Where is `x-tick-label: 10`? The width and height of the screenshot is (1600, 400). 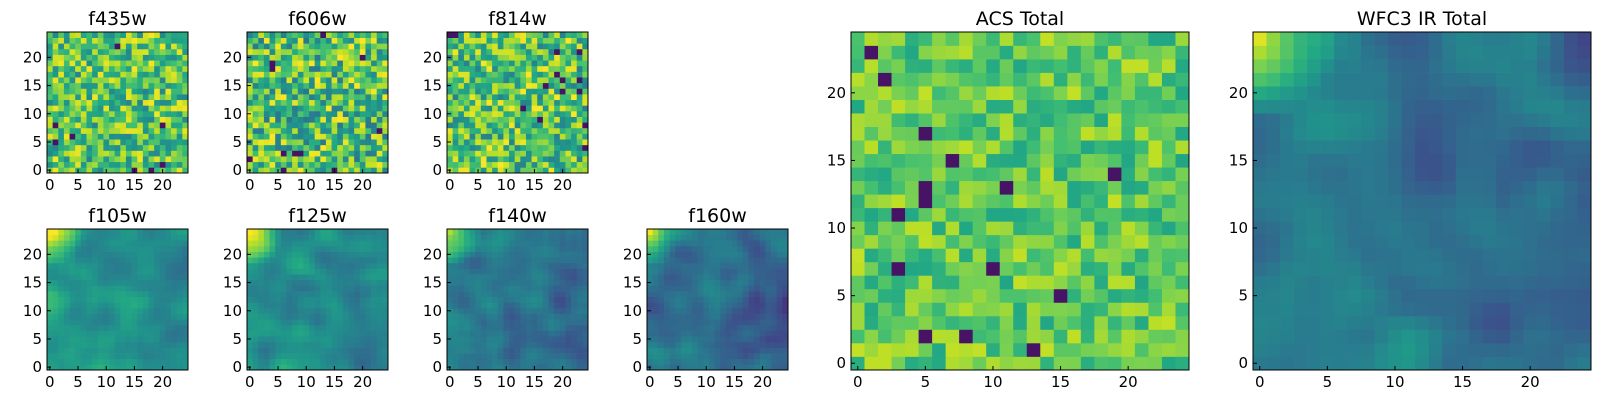
x-tick-label: 10 is located at coordinates (706, 382).